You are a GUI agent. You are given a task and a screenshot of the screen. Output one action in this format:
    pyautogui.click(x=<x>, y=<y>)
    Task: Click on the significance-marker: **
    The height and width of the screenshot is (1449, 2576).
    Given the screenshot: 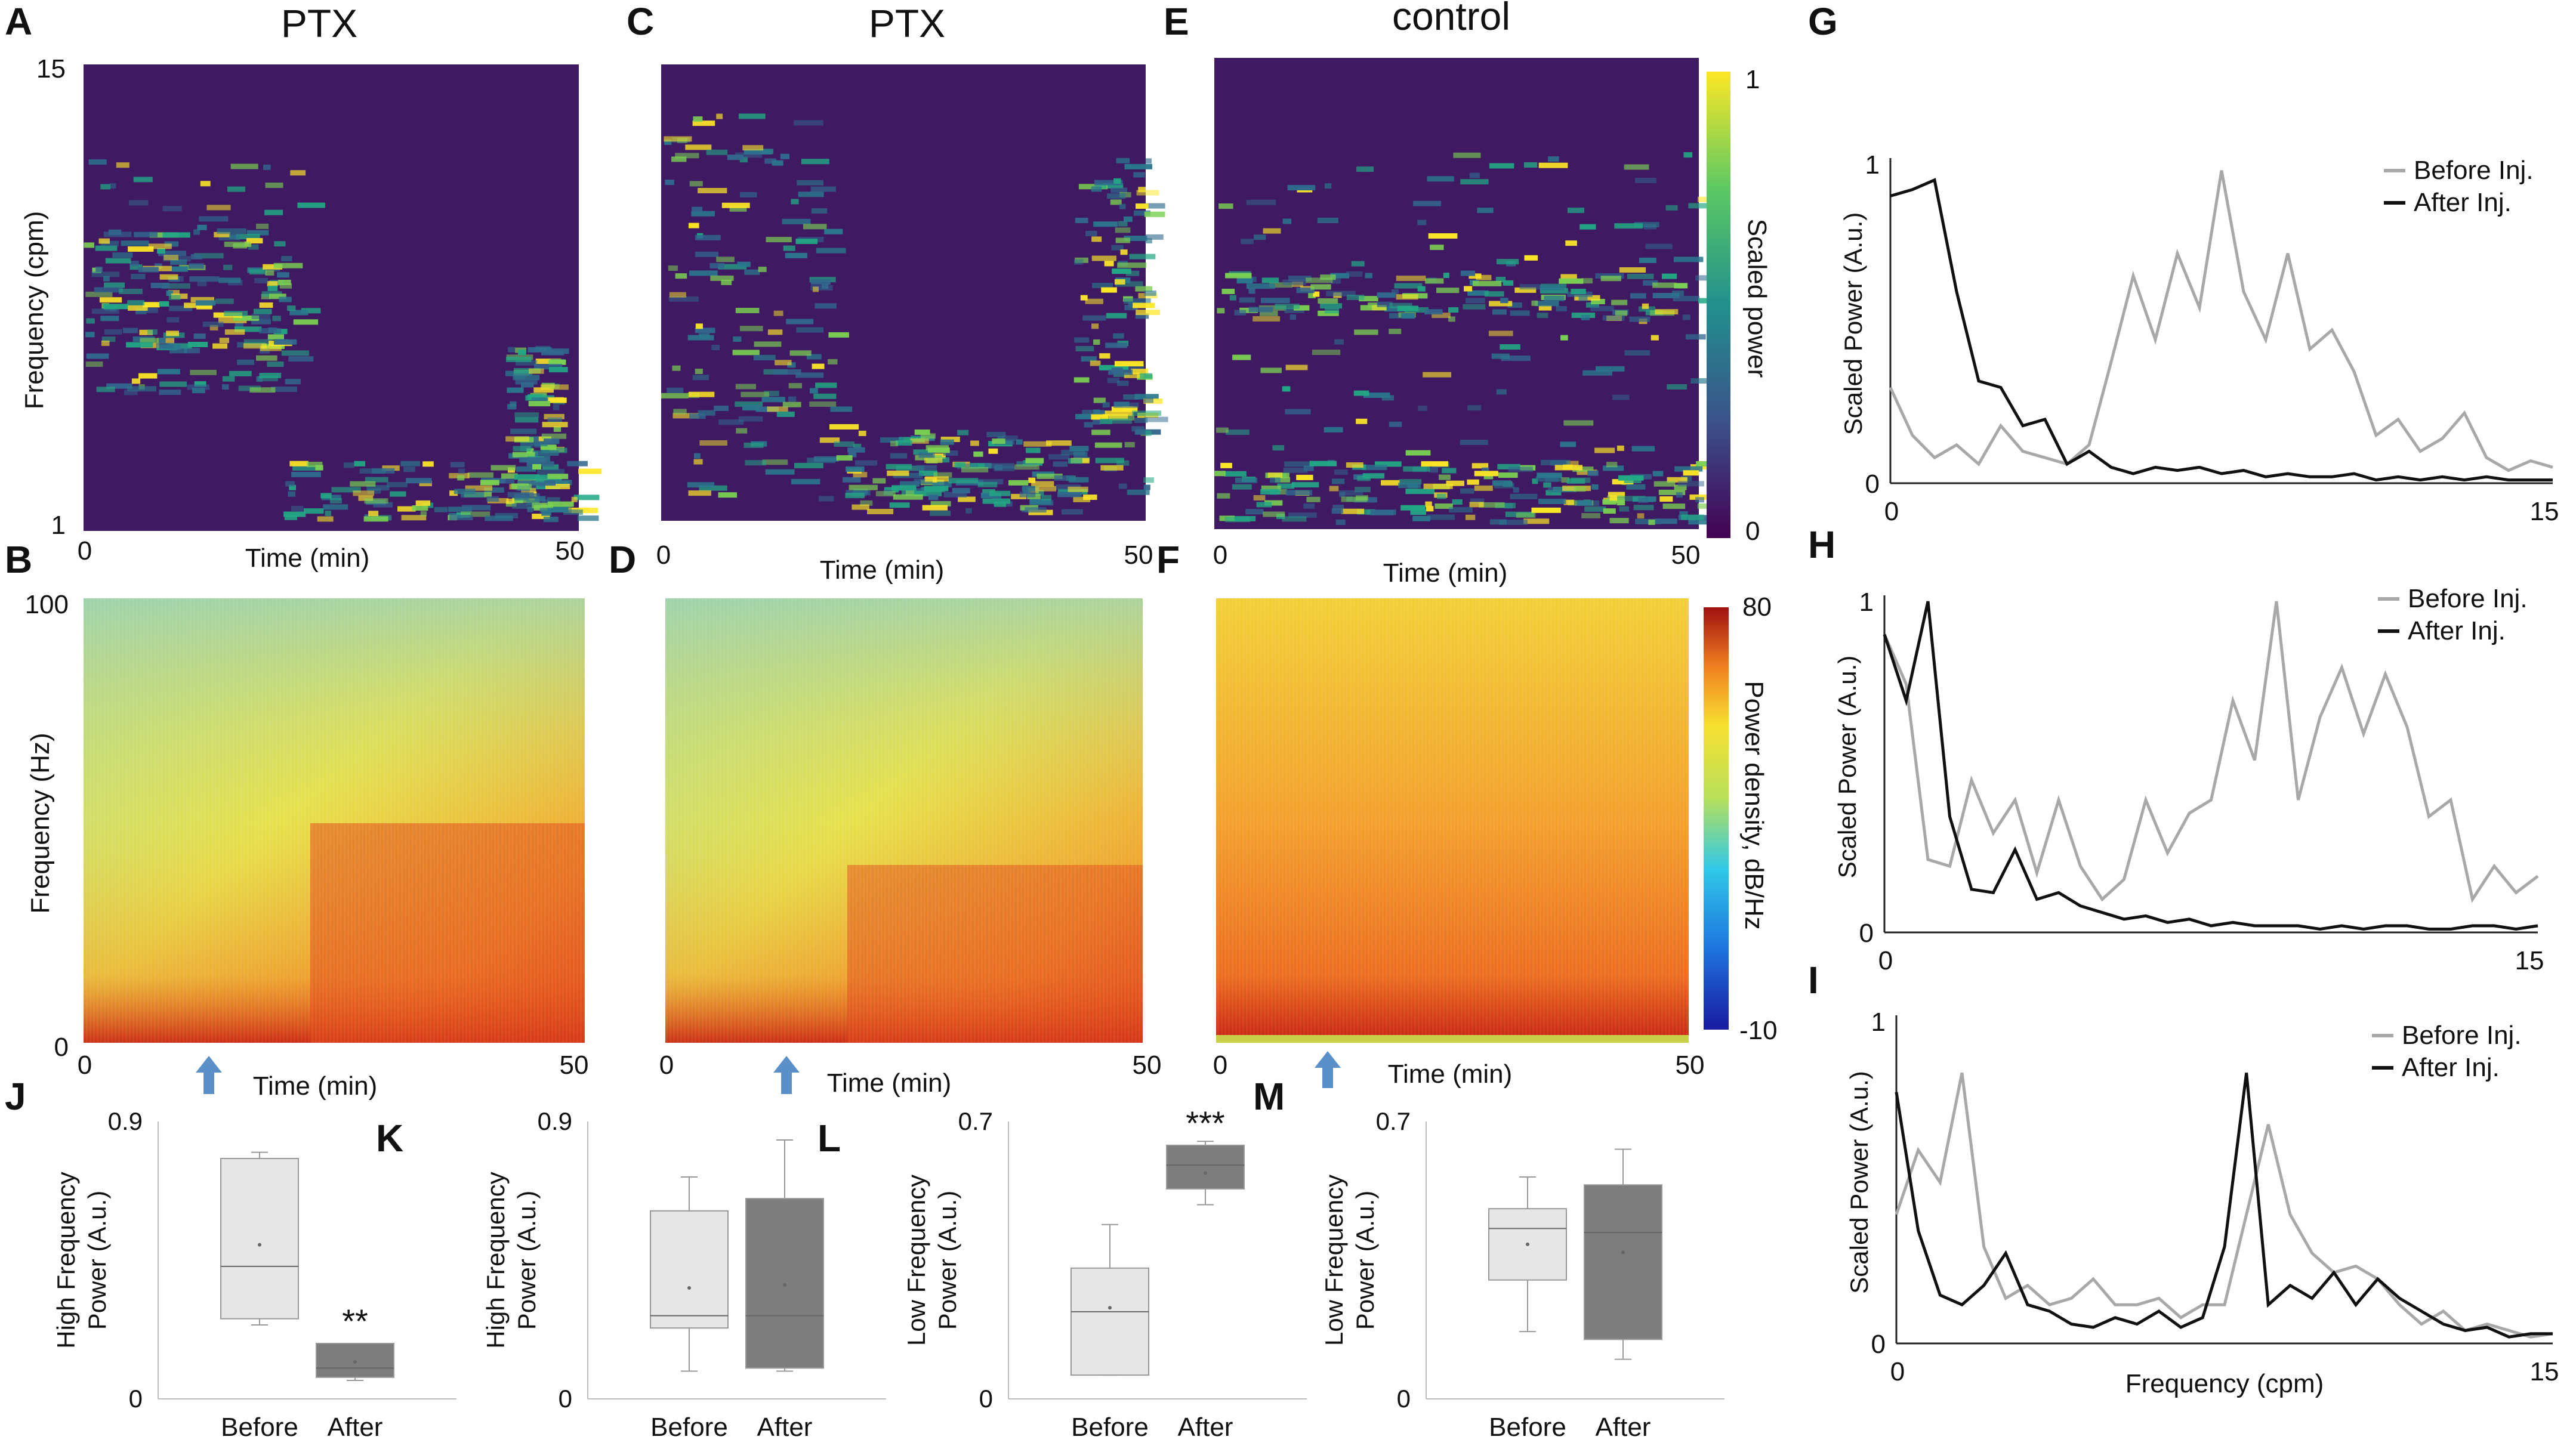 What is the action you would take?
    pyautogui.click(x=355, y=1321)
    